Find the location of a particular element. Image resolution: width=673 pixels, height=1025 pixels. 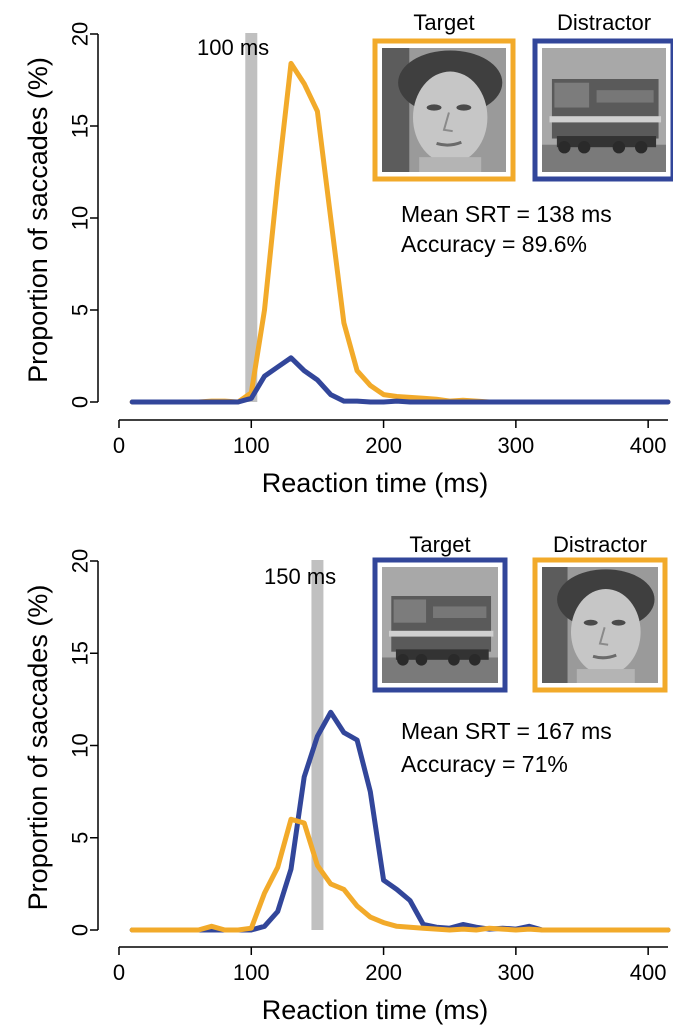

target-train-thumbnail is located at coordinates (440, 625).